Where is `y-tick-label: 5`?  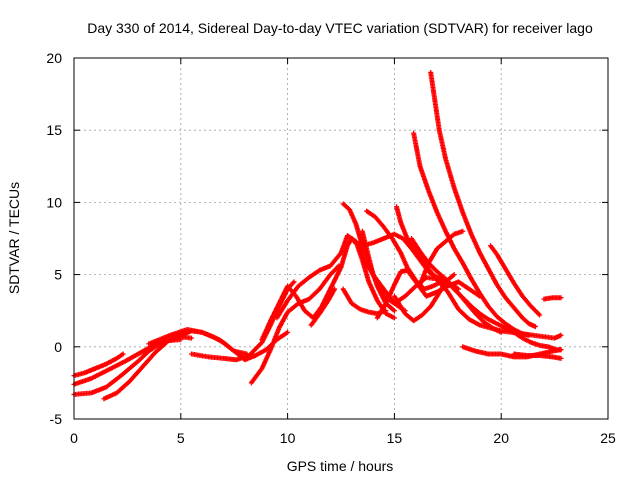
y-tick-label: 5 is located at coordinates (58, 275).